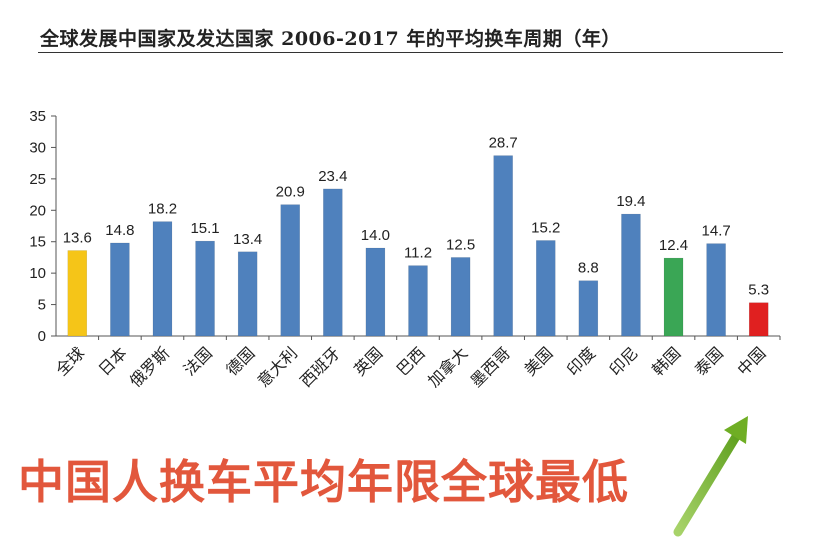 The width and height of the screenshot is (816, 553). What do you see at coordinates (37, 242) in the screenshot?
I see `y-tick-label: 15` at bounding box center [37, 242].